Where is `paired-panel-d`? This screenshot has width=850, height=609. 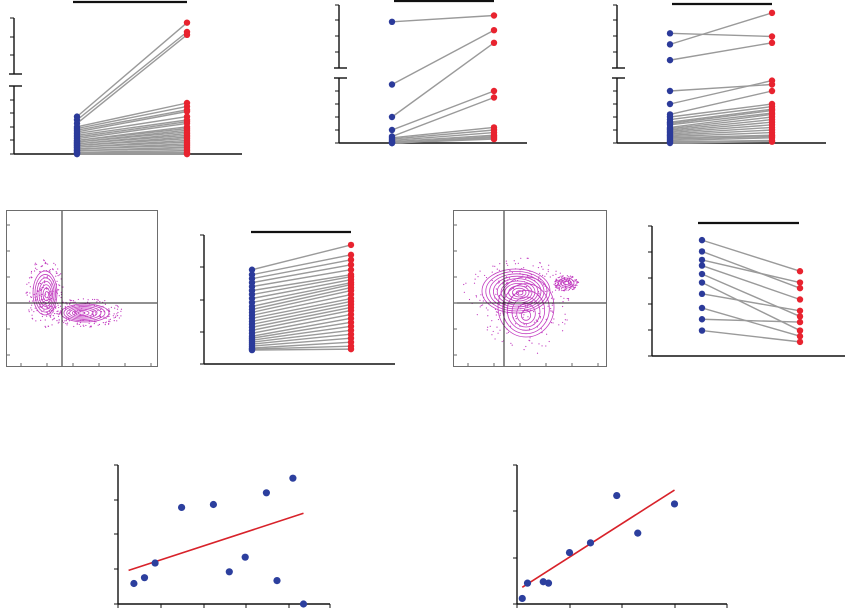 paired-panel-d is located at coordinates (297, 297).